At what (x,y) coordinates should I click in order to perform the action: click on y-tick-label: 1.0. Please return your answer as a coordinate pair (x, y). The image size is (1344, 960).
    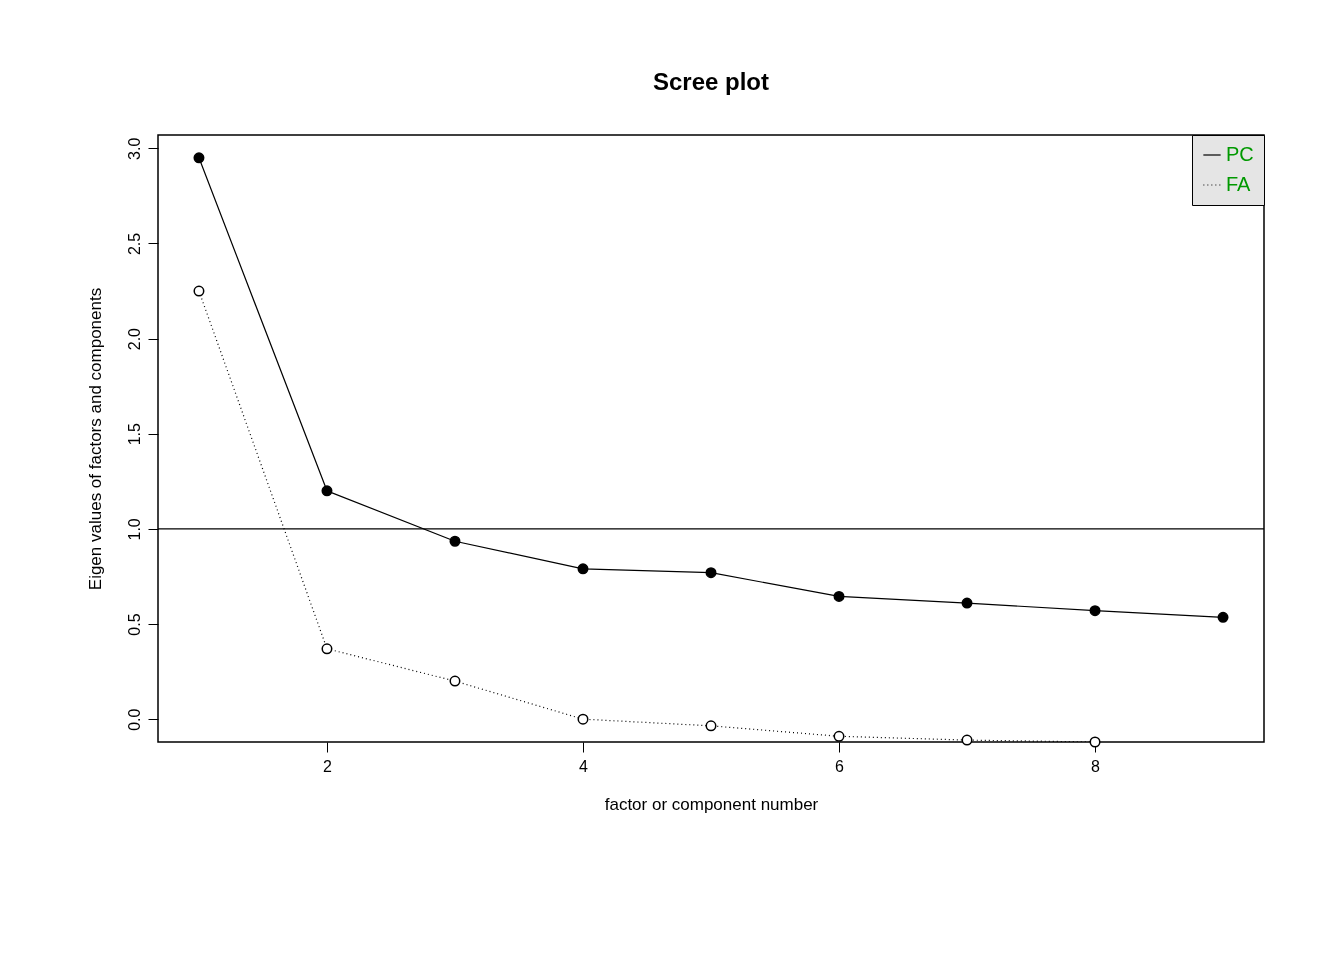
    Looking at the image, I should click on (134, 529).